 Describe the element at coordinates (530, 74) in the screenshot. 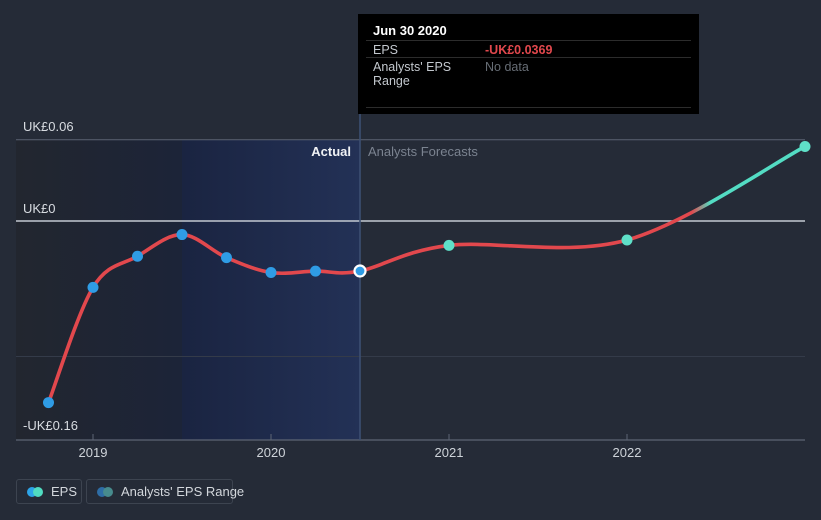

I see `tooltip-range-row: Analysts' EPS Range No data` at that location.